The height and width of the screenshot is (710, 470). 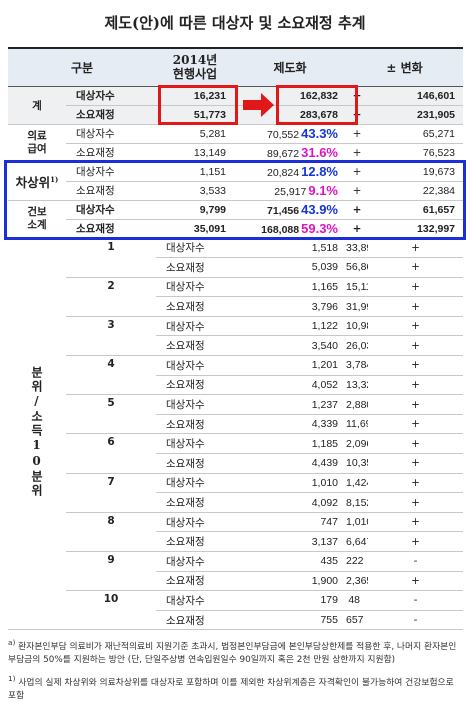 What do you see at coordinates (416, 210) in the screenshot?
I see `change-value: 61,657` at bounding box center [416, 210].